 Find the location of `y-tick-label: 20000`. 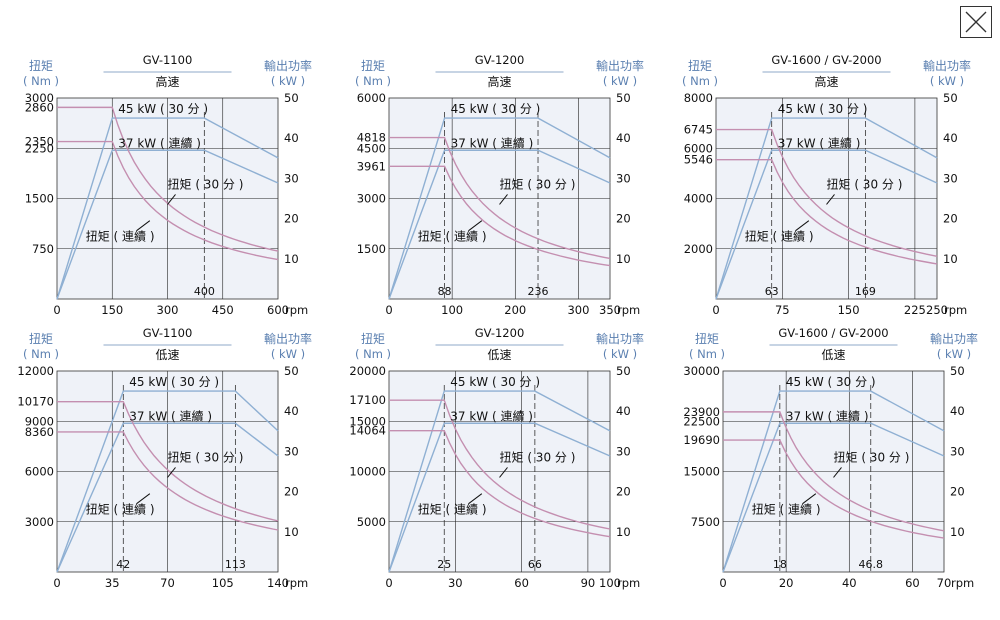

y-tick-label: 20000 is located at coordinates (367, 371).